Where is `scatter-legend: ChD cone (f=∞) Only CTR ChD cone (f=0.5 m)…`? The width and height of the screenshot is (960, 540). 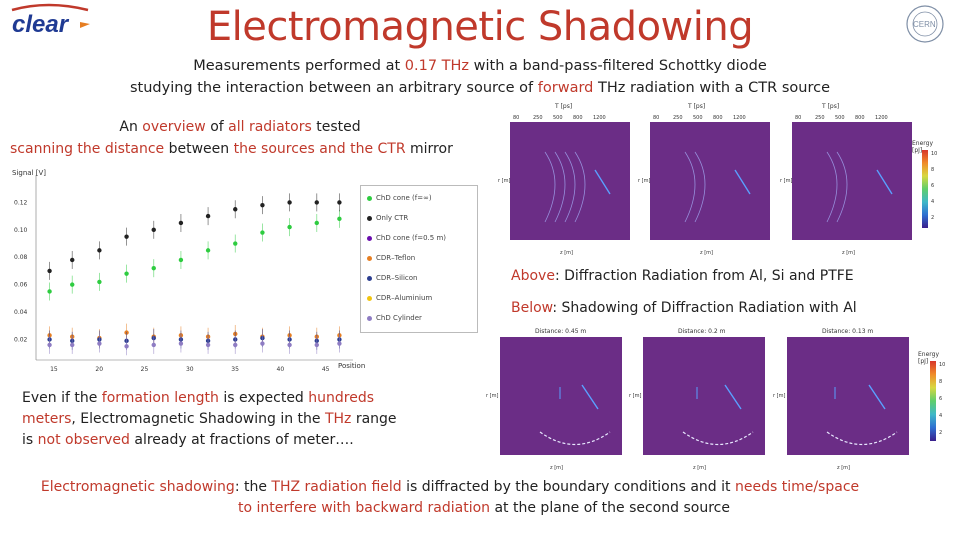 scatter-legend: ChD cone (f=∞) Only CTR ChD cone (f=0.5 m)… is located at coordinates (419, 259).